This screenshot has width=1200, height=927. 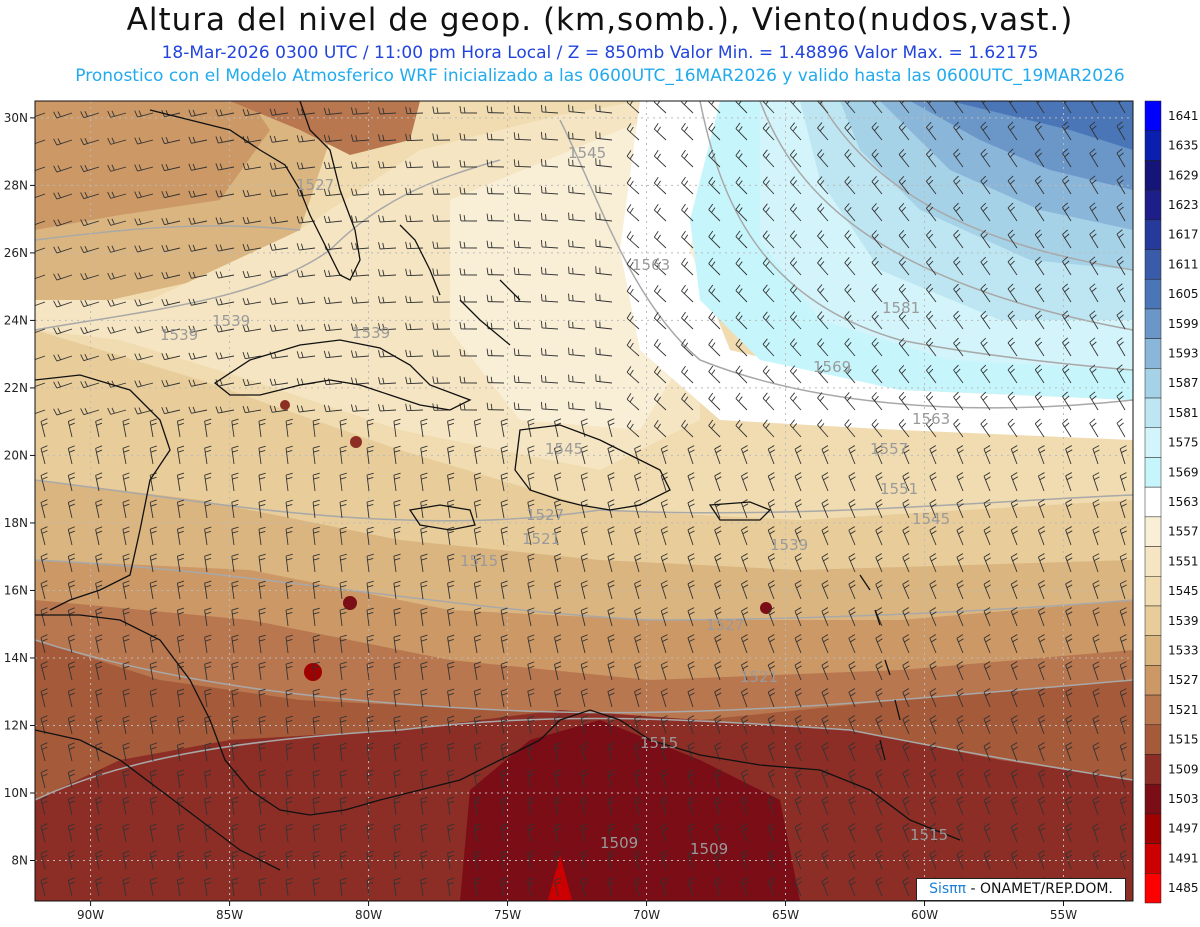 I want to click on colorbar-label: 1617, so click(x=1183, y=235).